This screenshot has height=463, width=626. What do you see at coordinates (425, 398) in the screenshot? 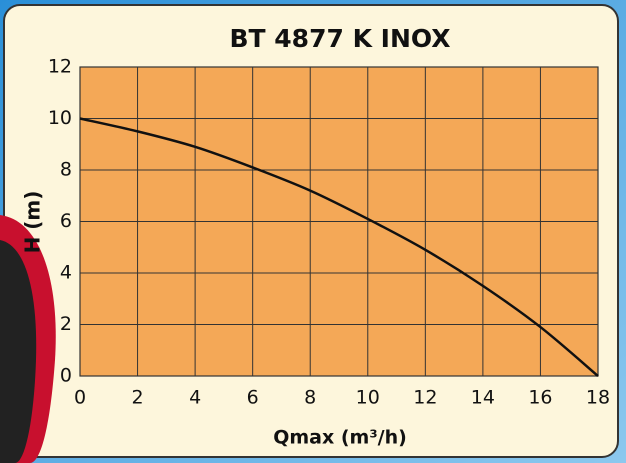
I see `x-tick-label: 12` at bounding box center [425, 398].